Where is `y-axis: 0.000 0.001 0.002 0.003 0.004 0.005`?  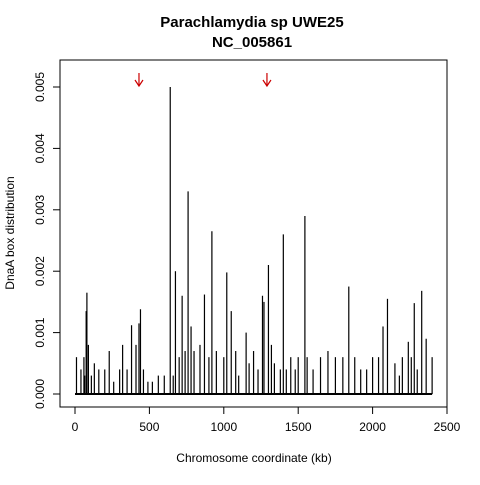 y-axis: 0.000 0.001 0.002 0.003 0.004 0.005 is located at coordinates (47, 240).